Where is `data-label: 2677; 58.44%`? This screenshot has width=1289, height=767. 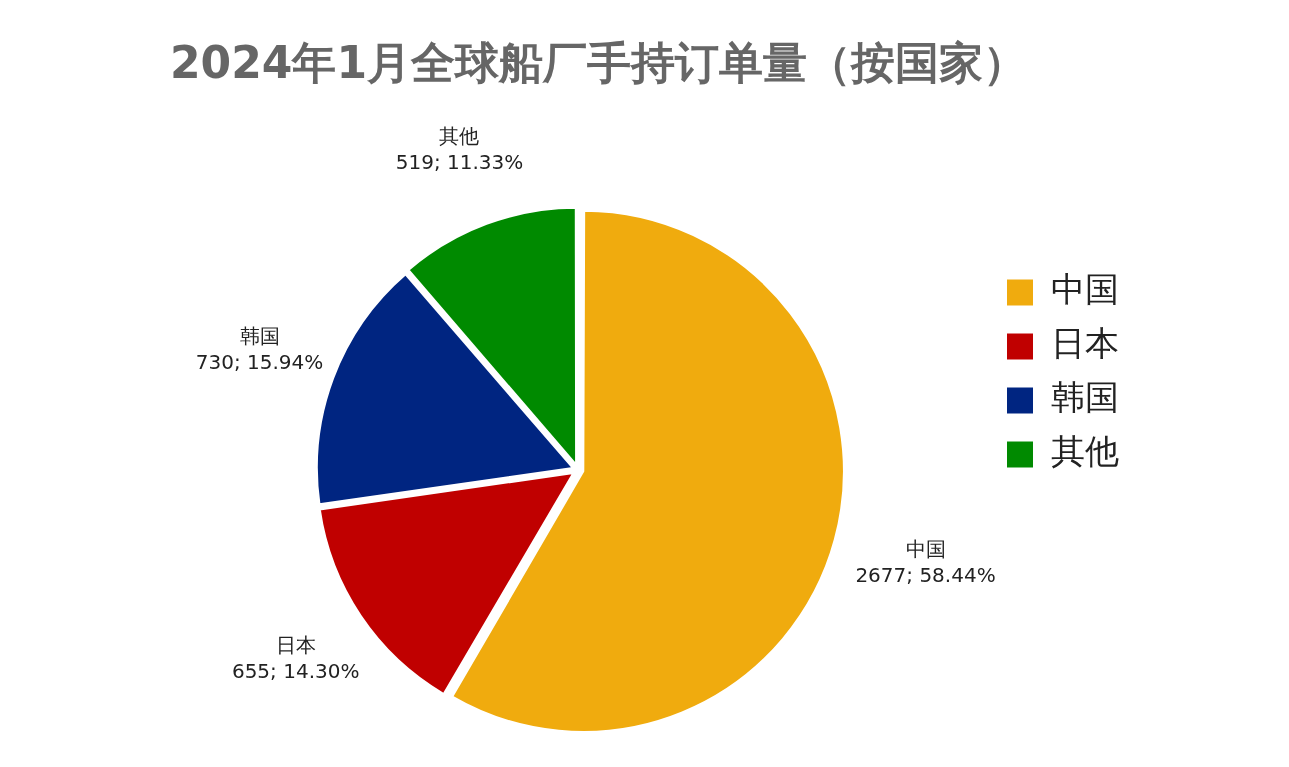 data-label: 2677; 58.44% is located at coordinates (925, 575).